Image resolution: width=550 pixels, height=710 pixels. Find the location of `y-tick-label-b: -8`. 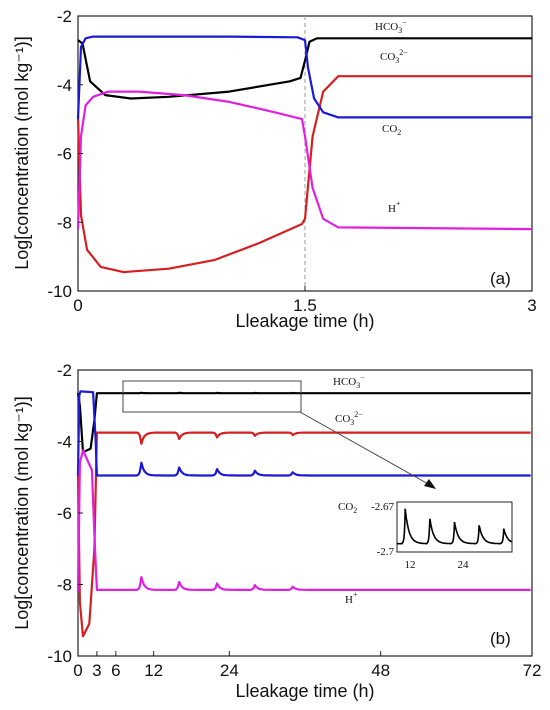

y-tick-label-b: -8 is located at coordinates (64, 585).